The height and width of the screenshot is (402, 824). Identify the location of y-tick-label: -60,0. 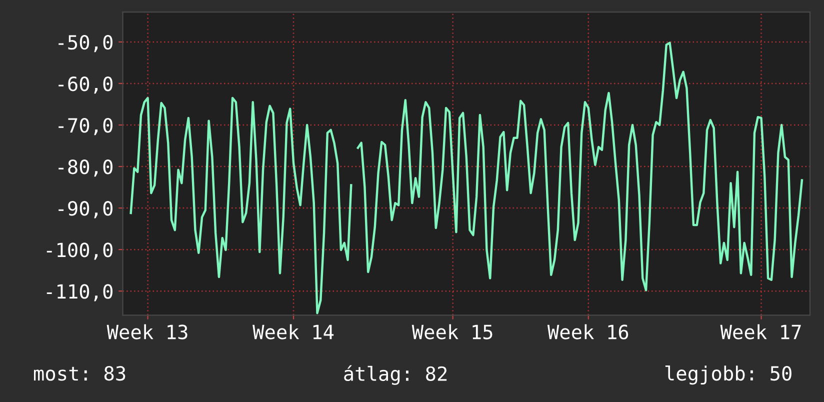
(85, 85).